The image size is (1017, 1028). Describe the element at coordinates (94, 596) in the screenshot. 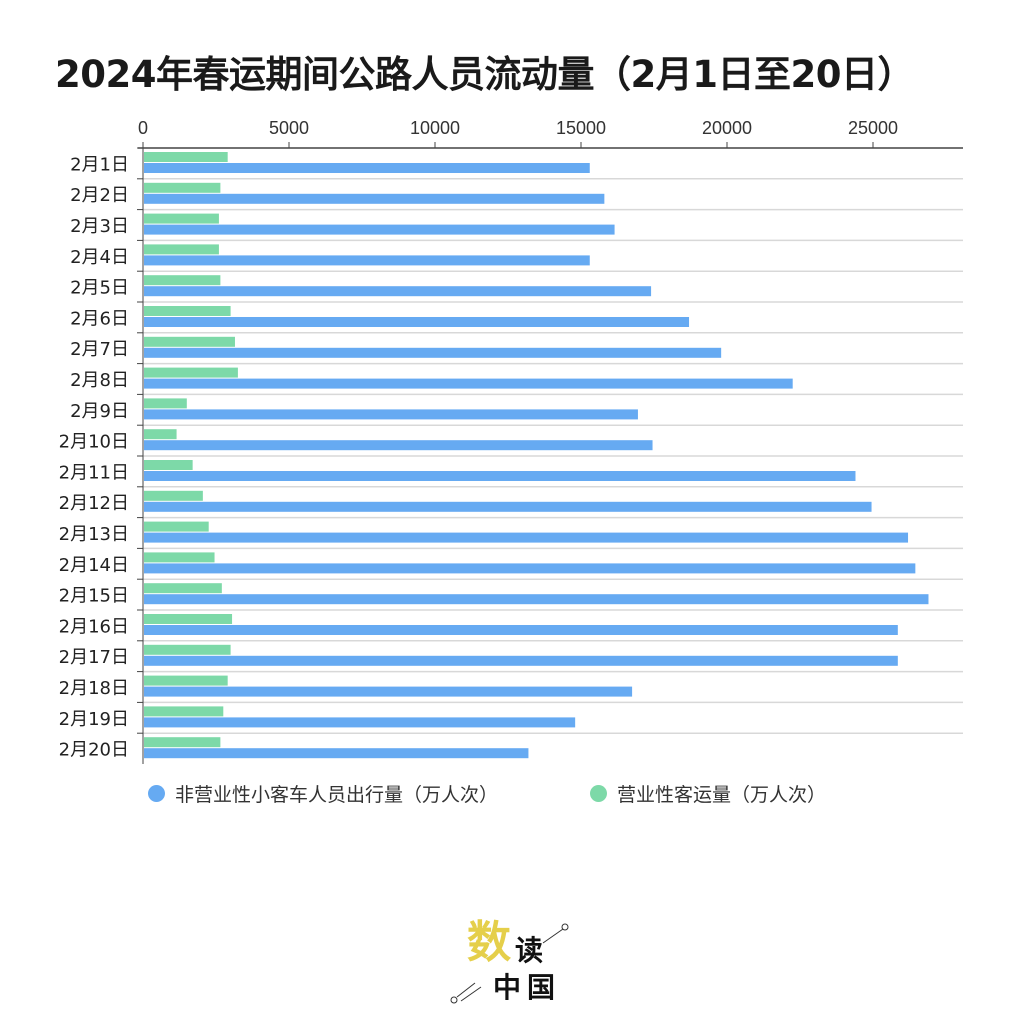

I see `category-label: 2月15日` at that location.